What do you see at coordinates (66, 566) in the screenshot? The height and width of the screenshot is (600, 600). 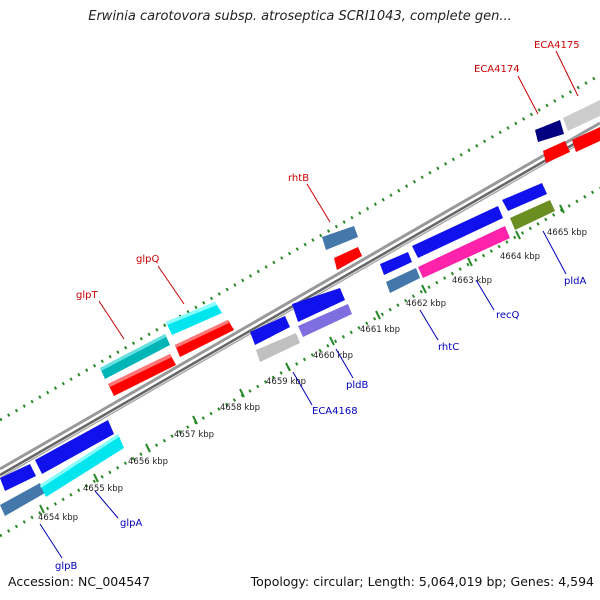 I see `gene-label-glpB: glpB` at bounding box center [66, 566].